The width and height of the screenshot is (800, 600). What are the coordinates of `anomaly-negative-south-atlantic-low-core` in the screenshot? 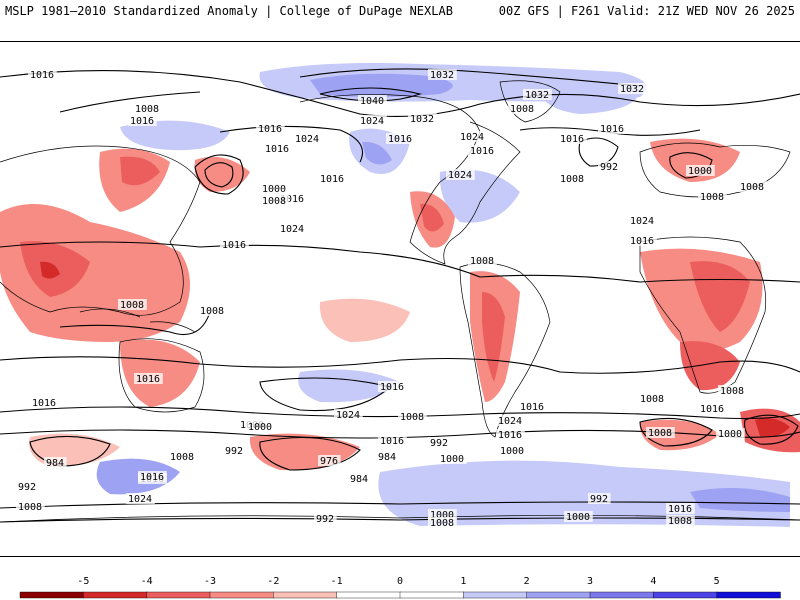 It's located at (772, 427).